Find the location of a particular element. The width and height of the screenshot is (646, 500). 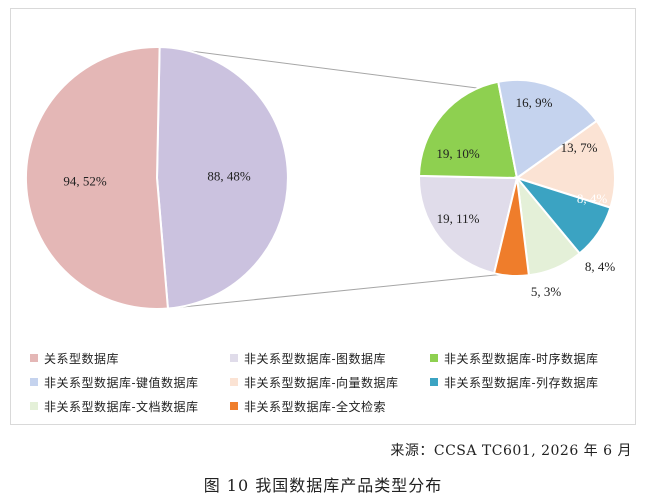

legend-label: 非关系型数据库-全文检索 is located at coordinates (315, 406).